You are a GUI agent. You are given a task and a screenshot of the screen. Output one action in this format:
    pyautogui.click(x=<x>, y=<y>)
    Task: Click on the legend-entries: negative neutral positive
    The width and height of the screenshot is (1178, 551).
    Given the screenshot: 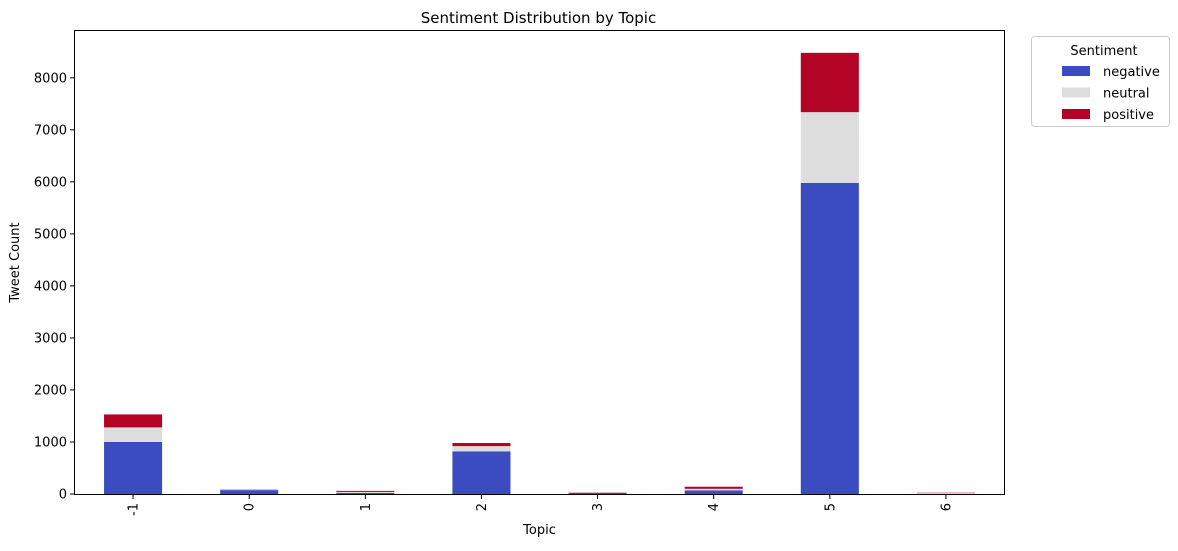 What is the action you would take?
    pyautogui.click(x=1111, y=94)
    